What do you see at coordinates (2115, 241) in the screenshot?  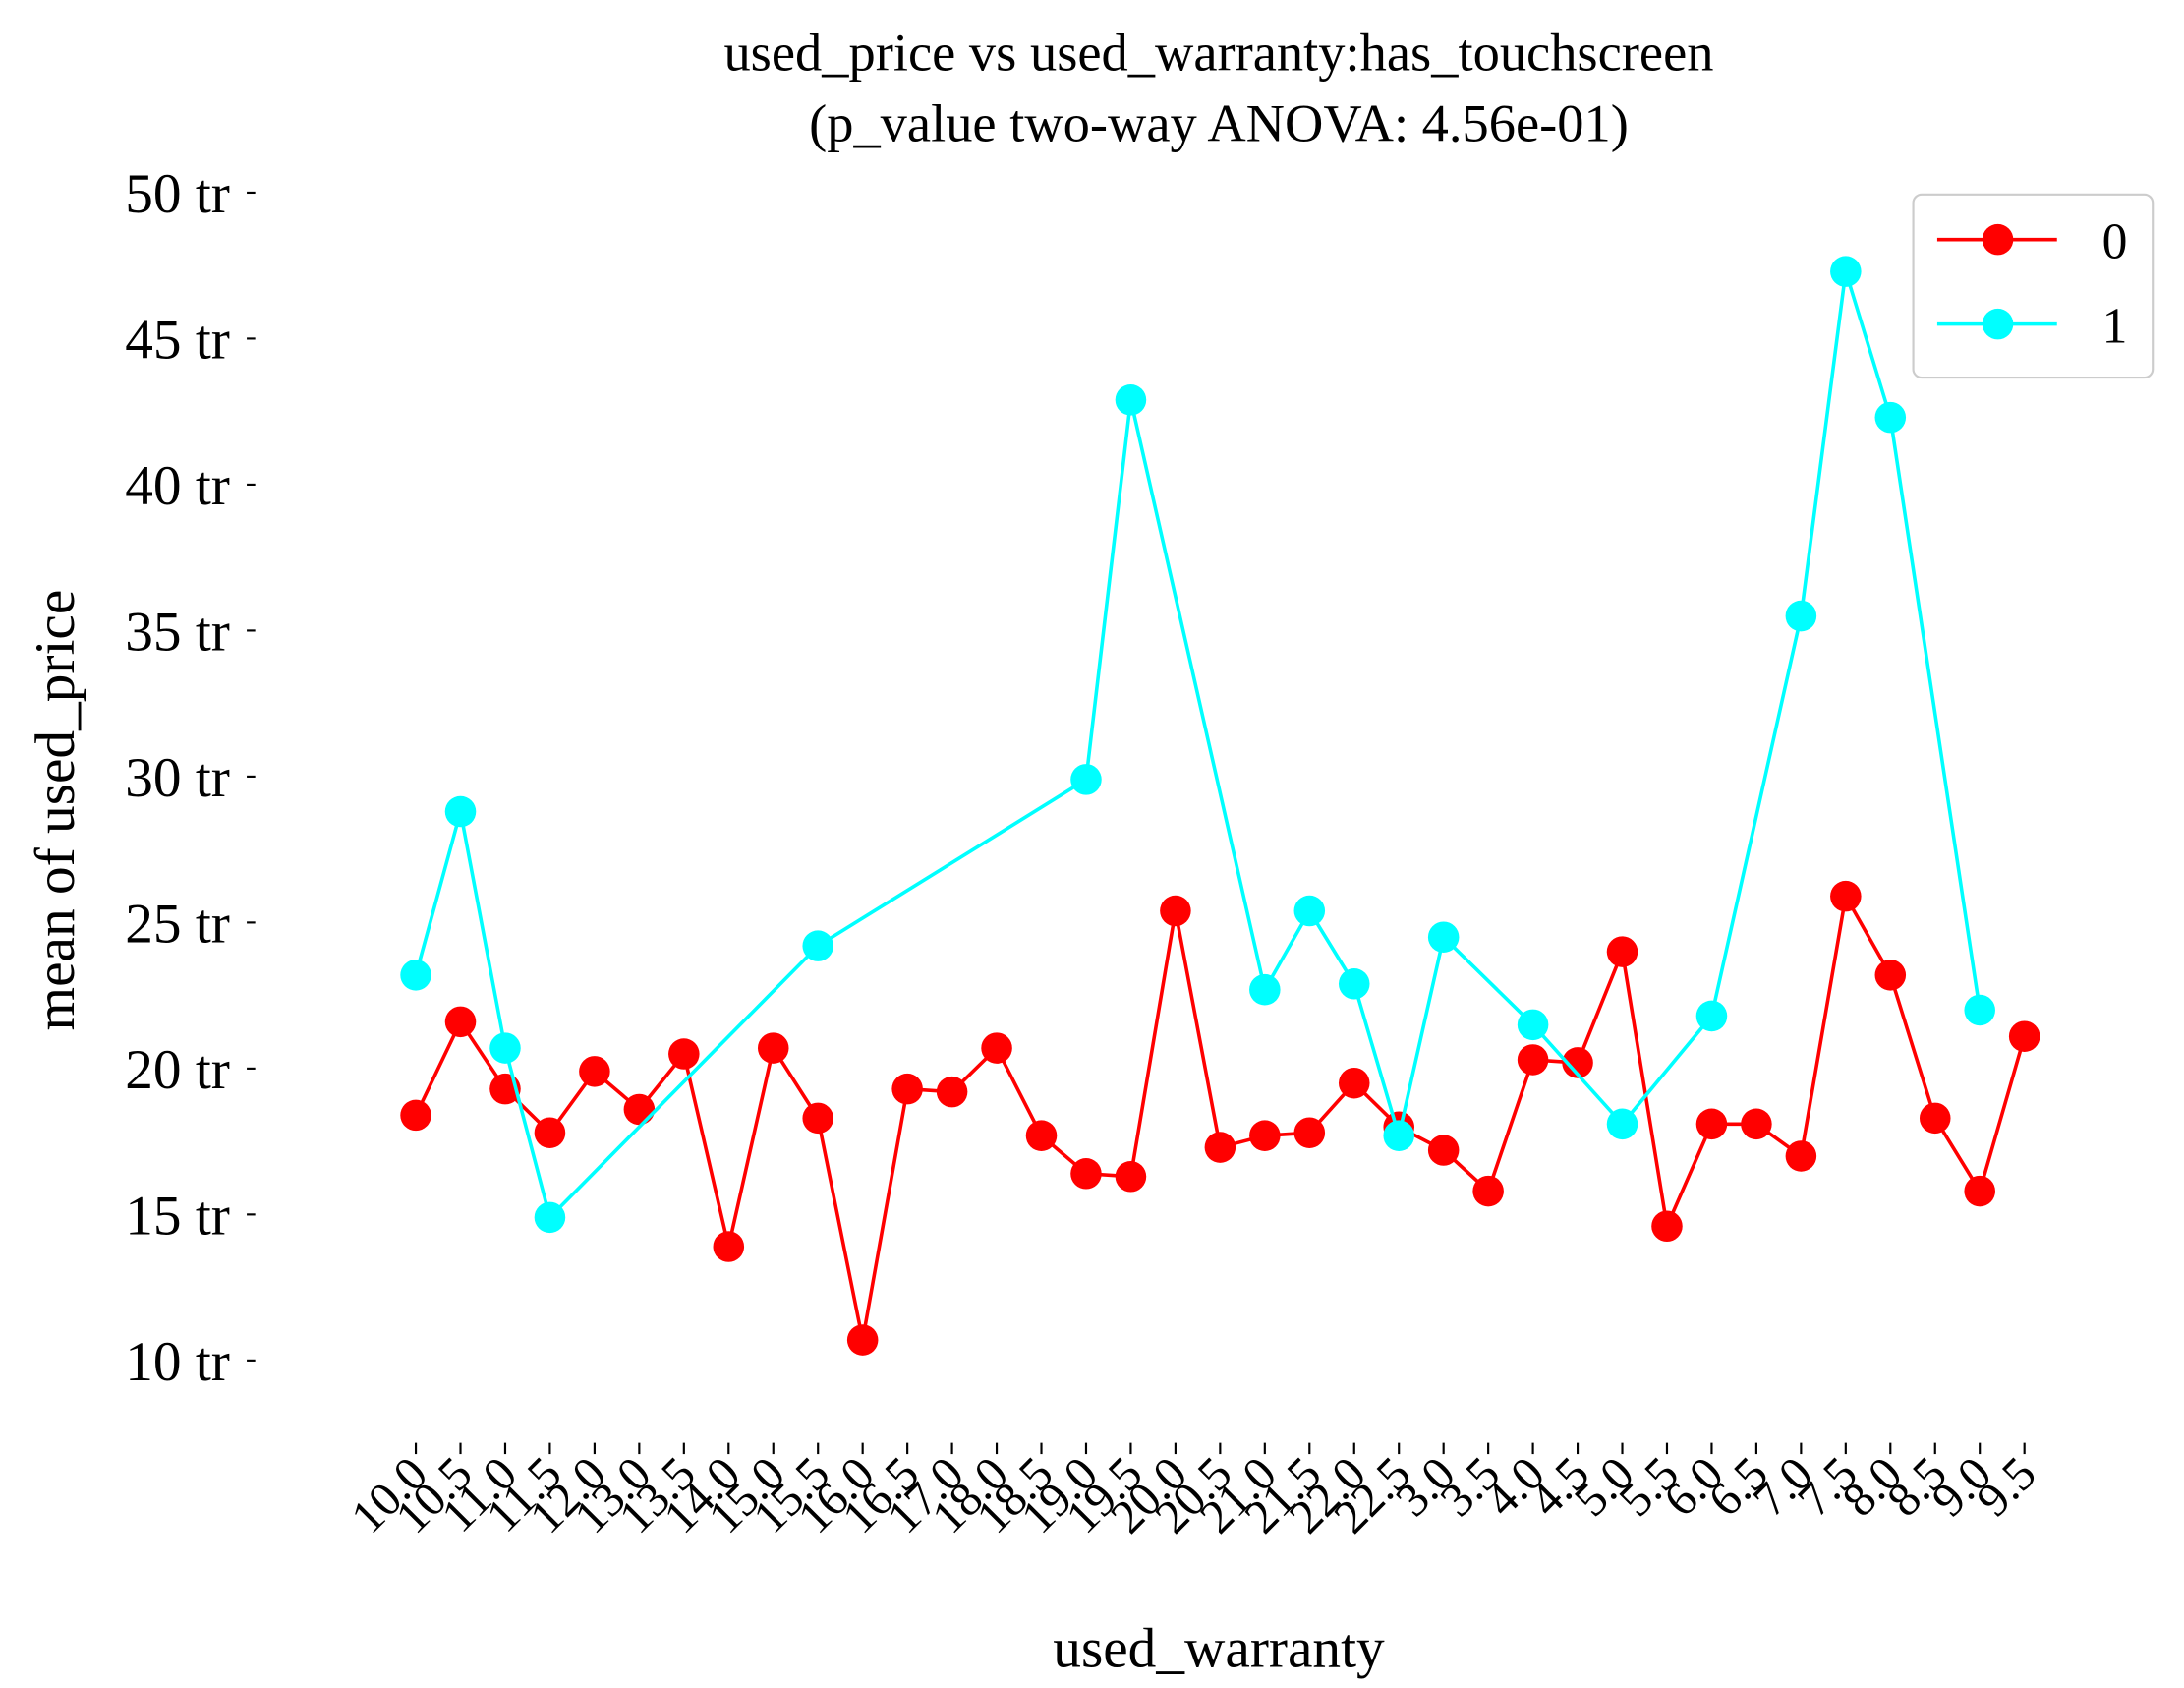 I see `legend-label: 0` at bounding box center [2115, 241].